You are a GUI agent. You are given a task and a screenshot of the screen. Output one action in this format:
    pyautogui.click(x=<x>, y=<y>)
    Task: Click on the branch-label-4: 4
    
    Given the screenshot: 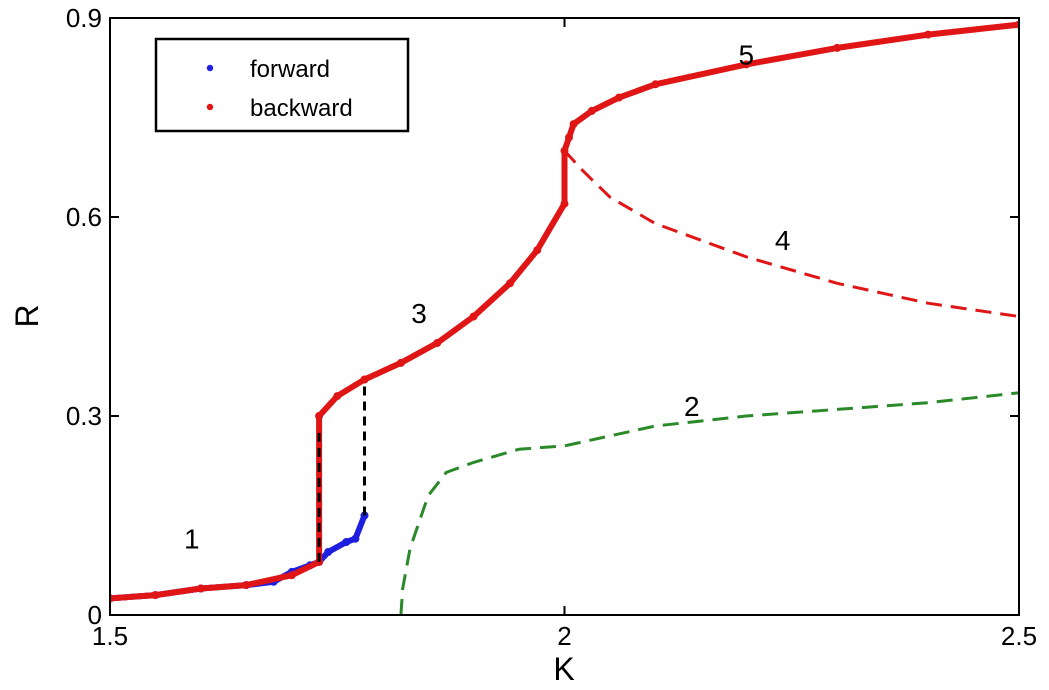 What is the action you would take?
    pyautogui.click(x=783, y=240)
    